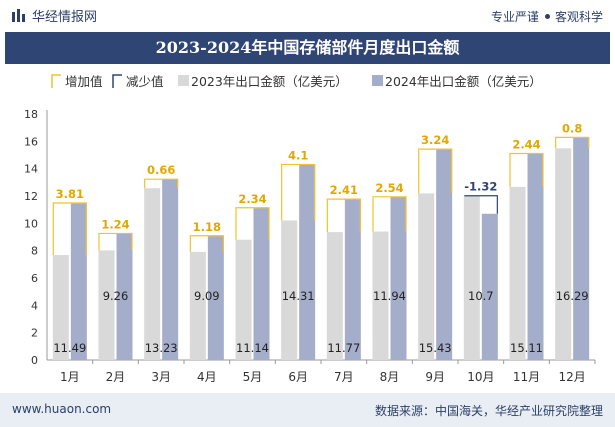 The width and height of the screenshot is (615, 427). What do you see at coordinates (481, 204) in the screenshot?
I see `decrease-bracket` at bounding box center [481, 204].